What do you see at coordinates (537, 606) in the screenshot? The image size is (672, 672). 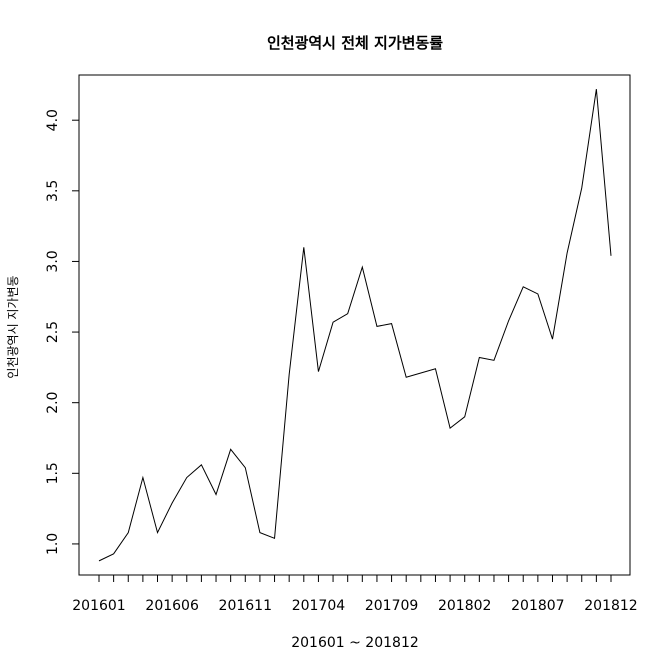 I see `x-tick-label: 201807` at bounding box center [537, 606].